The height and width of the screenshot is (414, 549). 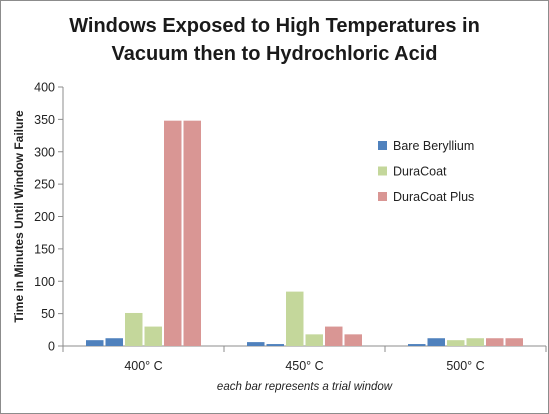 What do you see at coordinates (51, 347) in the screenshot?
I see `y-tick-label: 0` at bounding box center [51, 347].